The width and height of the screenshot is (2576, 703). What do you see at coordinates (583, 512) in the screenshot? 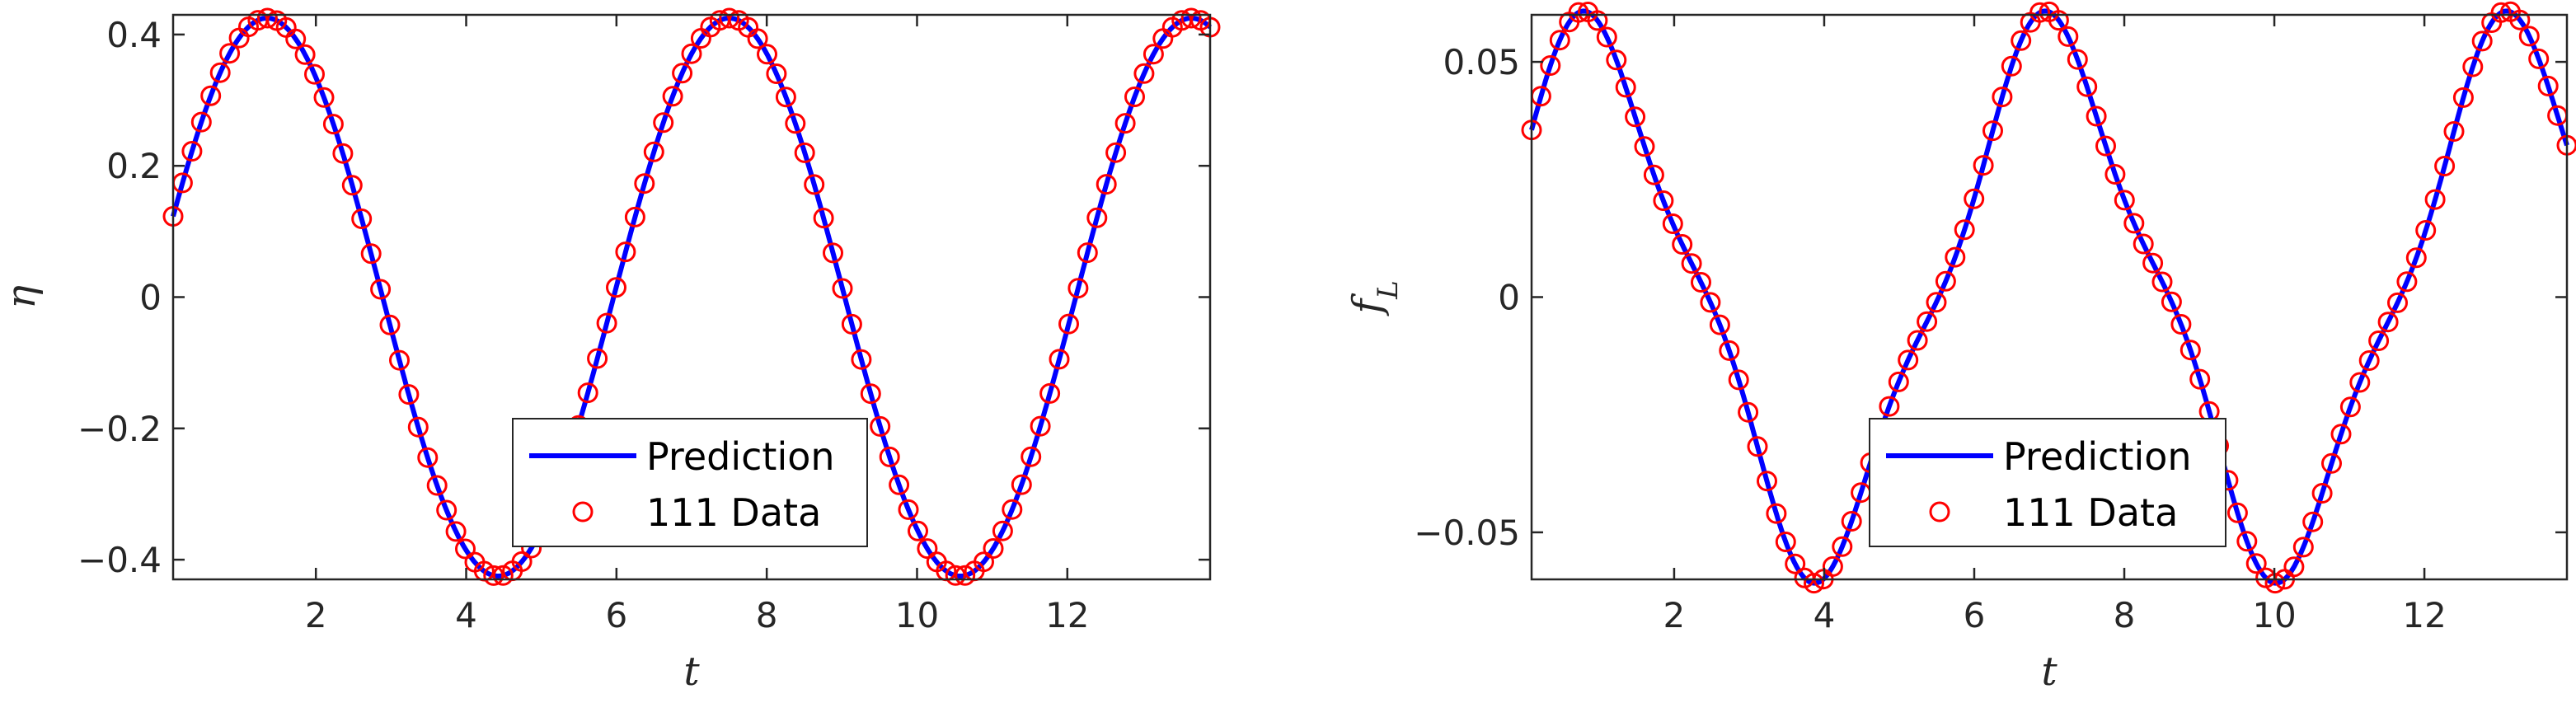
I see `eta-legend-data-swatch` at bounding box center [583, 512].